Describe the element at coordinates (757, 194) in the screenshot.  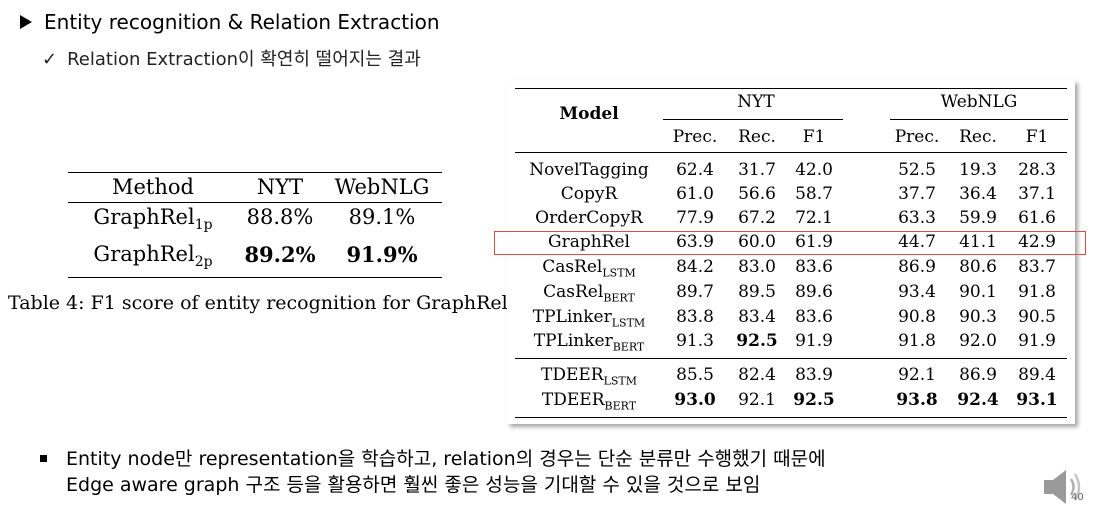
I see `table-cell: 56.6` at that location.